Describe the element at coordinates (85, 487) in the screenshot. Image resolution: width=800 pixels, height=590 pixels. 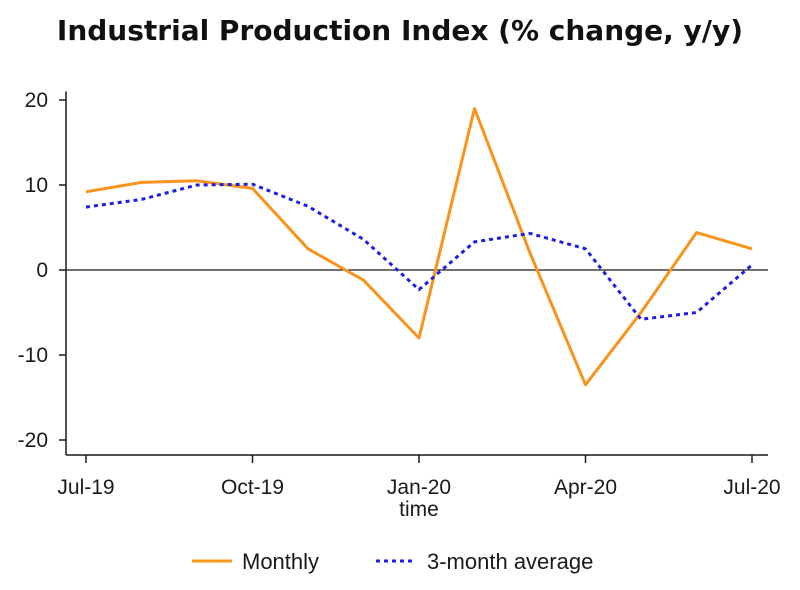
I see `x-tick-label: Jul-19` at that location.